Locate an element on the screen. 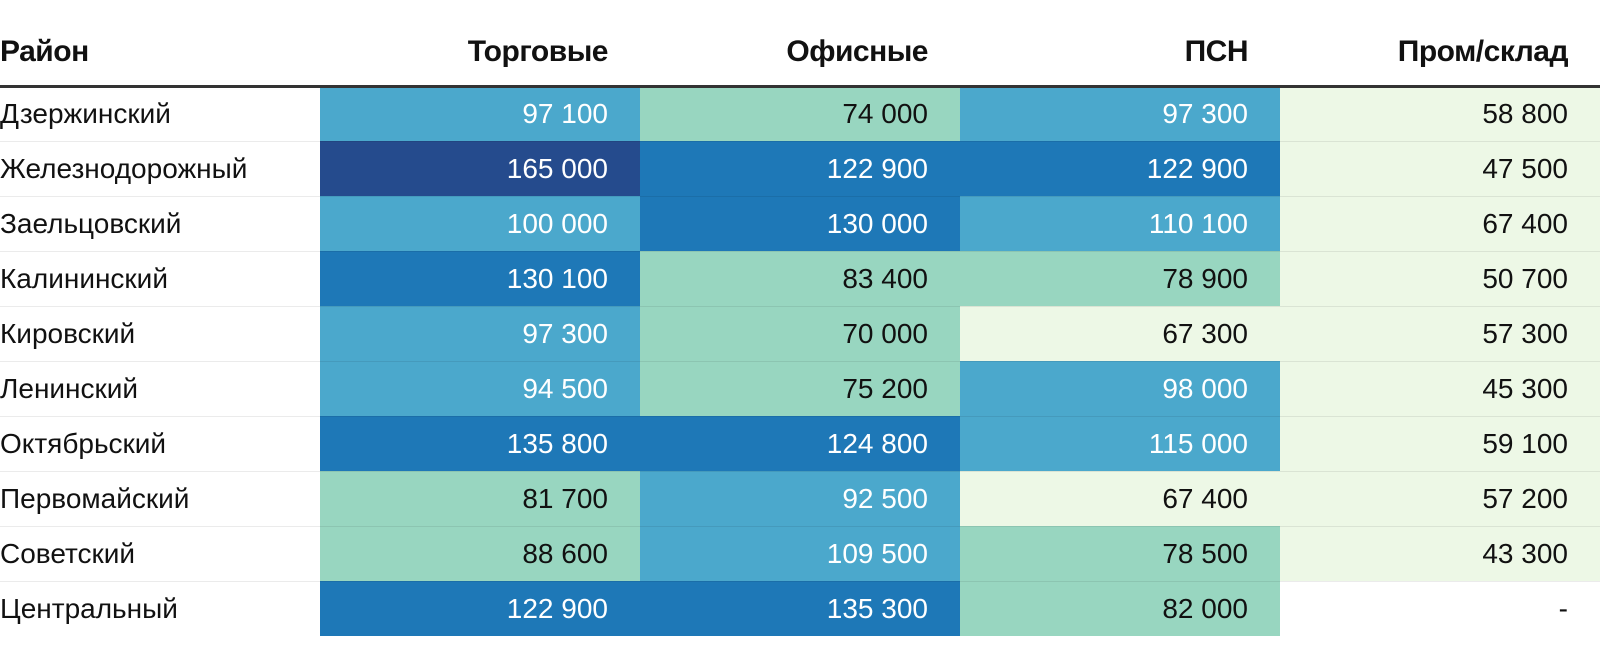  heat-cell: 130 100 is located at coordinates (480, 278).